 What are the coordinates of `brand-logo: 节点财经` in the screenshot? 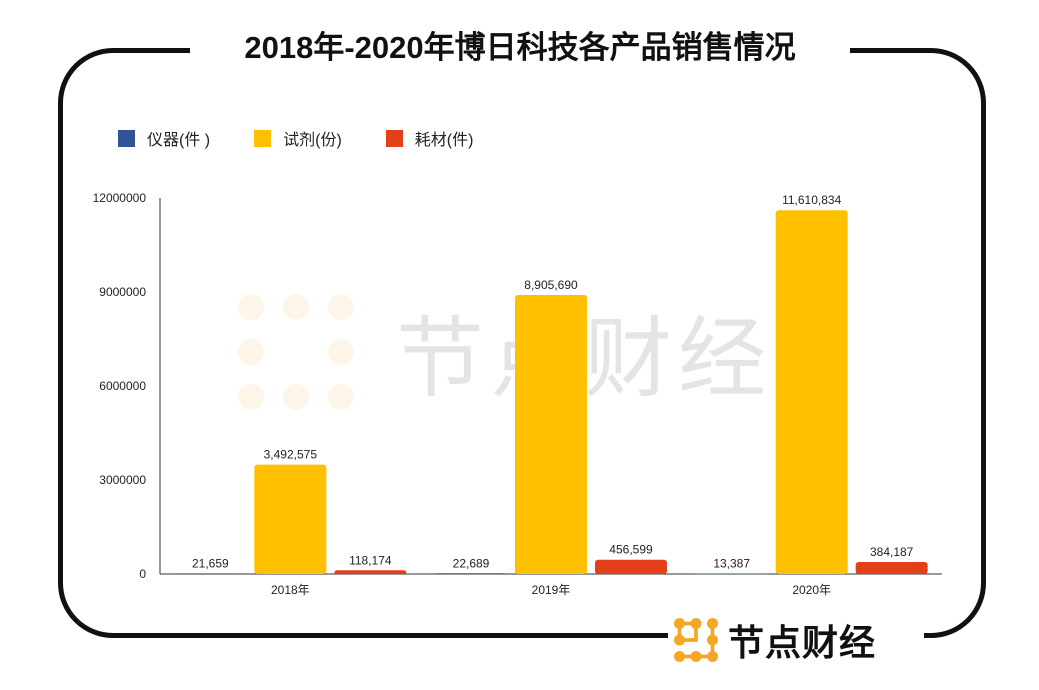 It's located at (796, 640).